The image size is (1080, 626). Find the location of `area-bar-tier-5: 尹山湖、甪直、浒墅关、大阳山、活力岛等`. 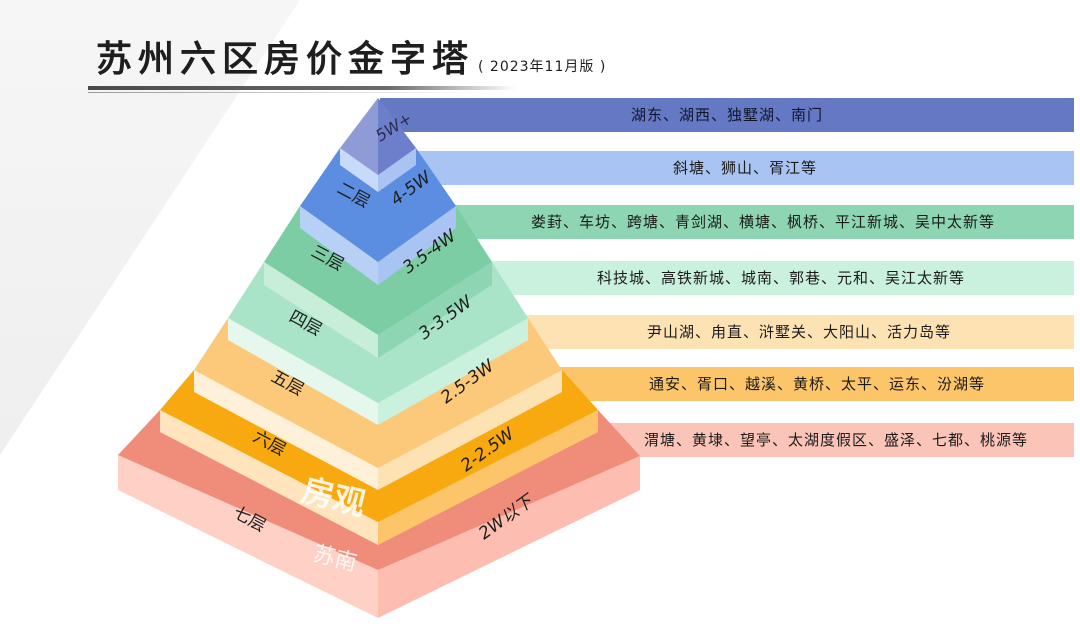

area-bar-tier-5: 尹山湖、甪直、浒墅关、大阳山、活力岛等 is located at coordinates (799, 332).